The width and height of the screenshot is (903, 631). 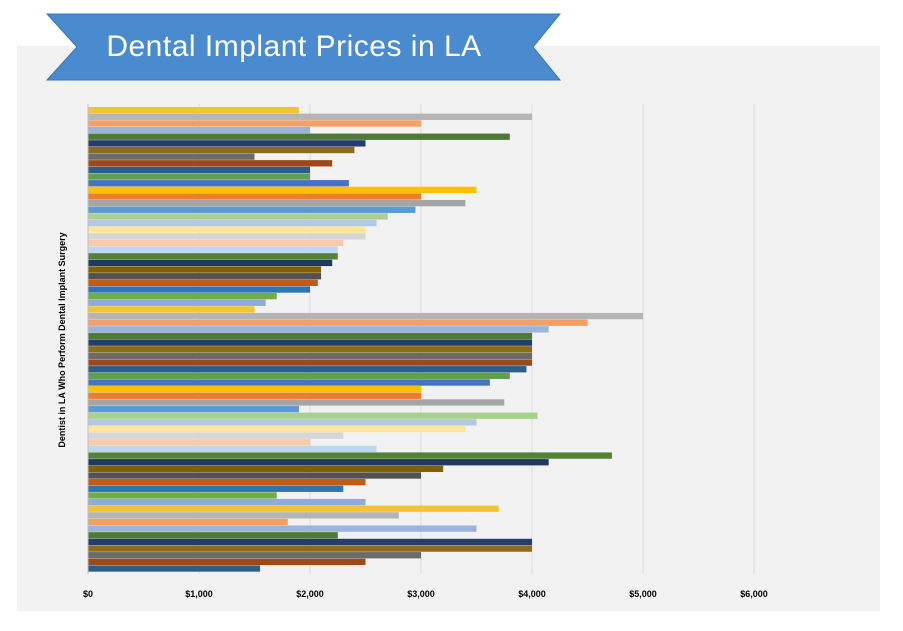 I want to click on x-tick-label: $1,000, so click(x=199, y=594).